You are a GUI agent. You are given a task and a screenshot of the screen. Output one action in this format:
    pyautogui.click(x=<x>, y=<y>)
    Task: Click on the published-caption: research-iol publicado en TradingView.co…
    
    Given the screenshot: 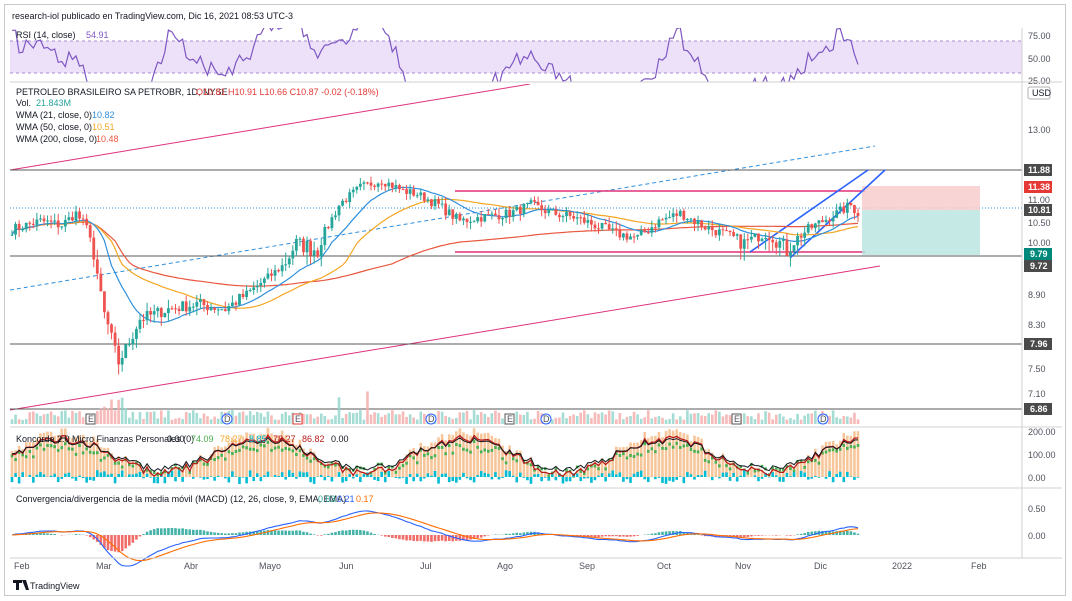 What is the action you would take?
    pyautogui.click(x=152, y=16)
    